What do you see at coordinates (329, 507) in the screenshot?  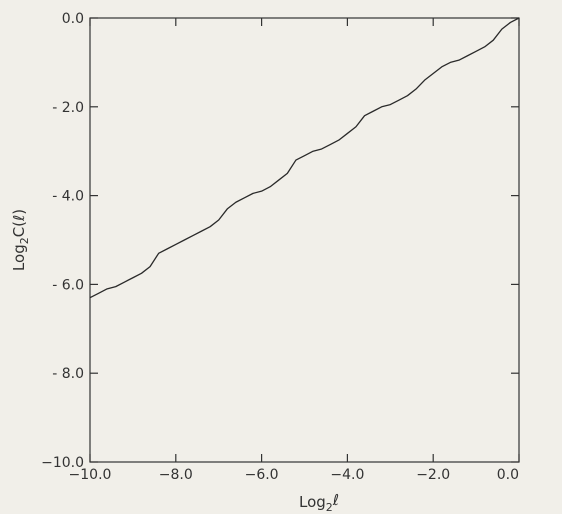 I see `x-axis-title-subscript: 2` at bounding box center [329, 507].